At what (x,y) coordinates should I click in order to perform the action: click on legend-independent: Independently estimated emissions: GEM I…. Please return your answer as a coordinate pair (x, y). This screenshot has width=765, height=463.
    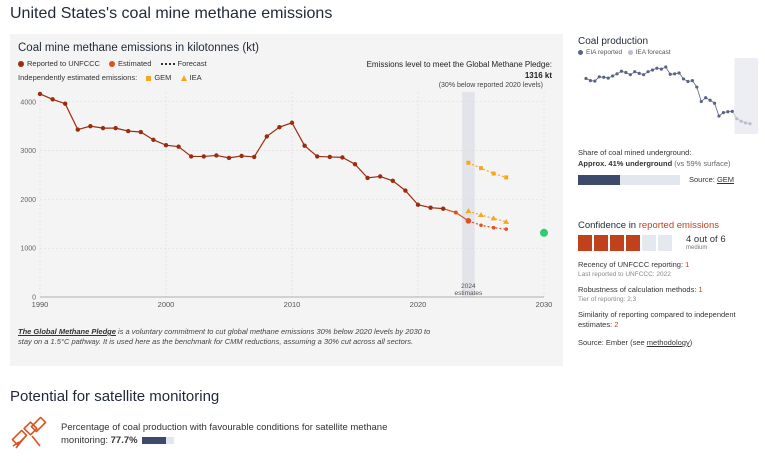
    Looking at the image, I should click on (113, 77).